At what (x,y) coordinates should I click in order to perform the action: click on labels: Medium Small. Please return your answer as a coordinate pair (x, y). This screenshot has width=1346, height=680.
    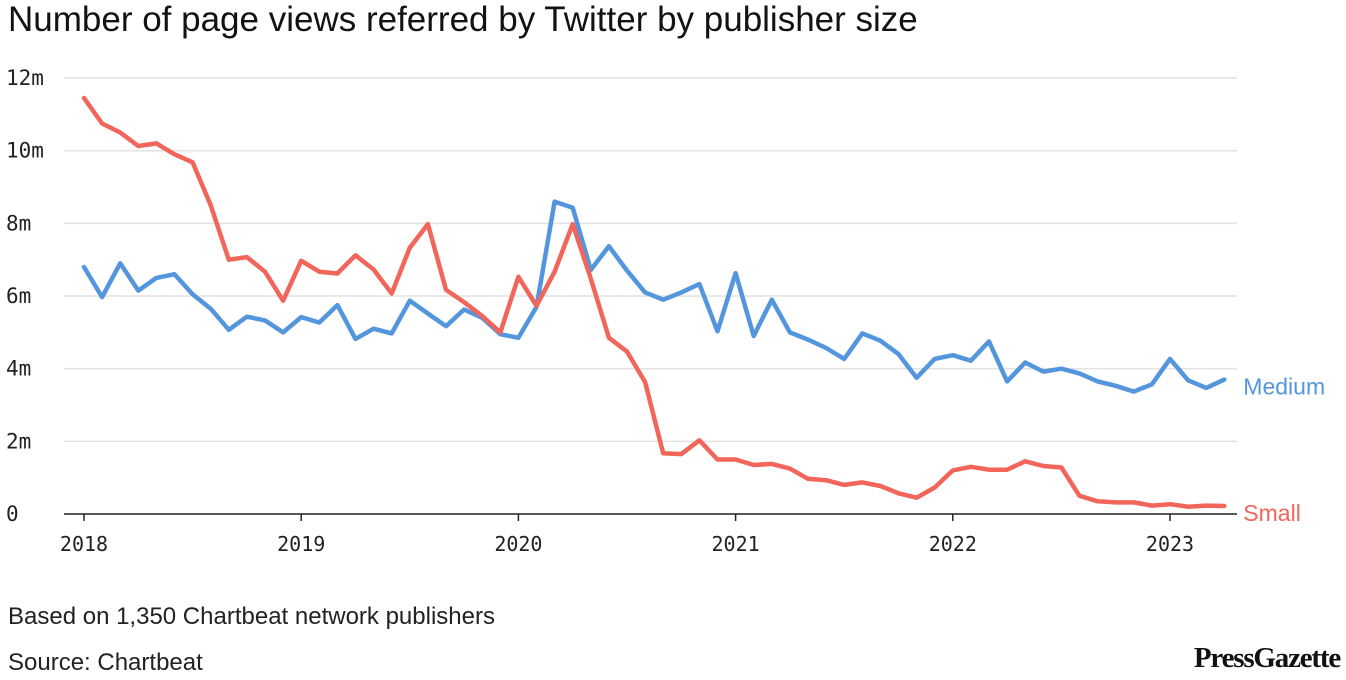
    Looking at the image, I should click on (1284, 450).